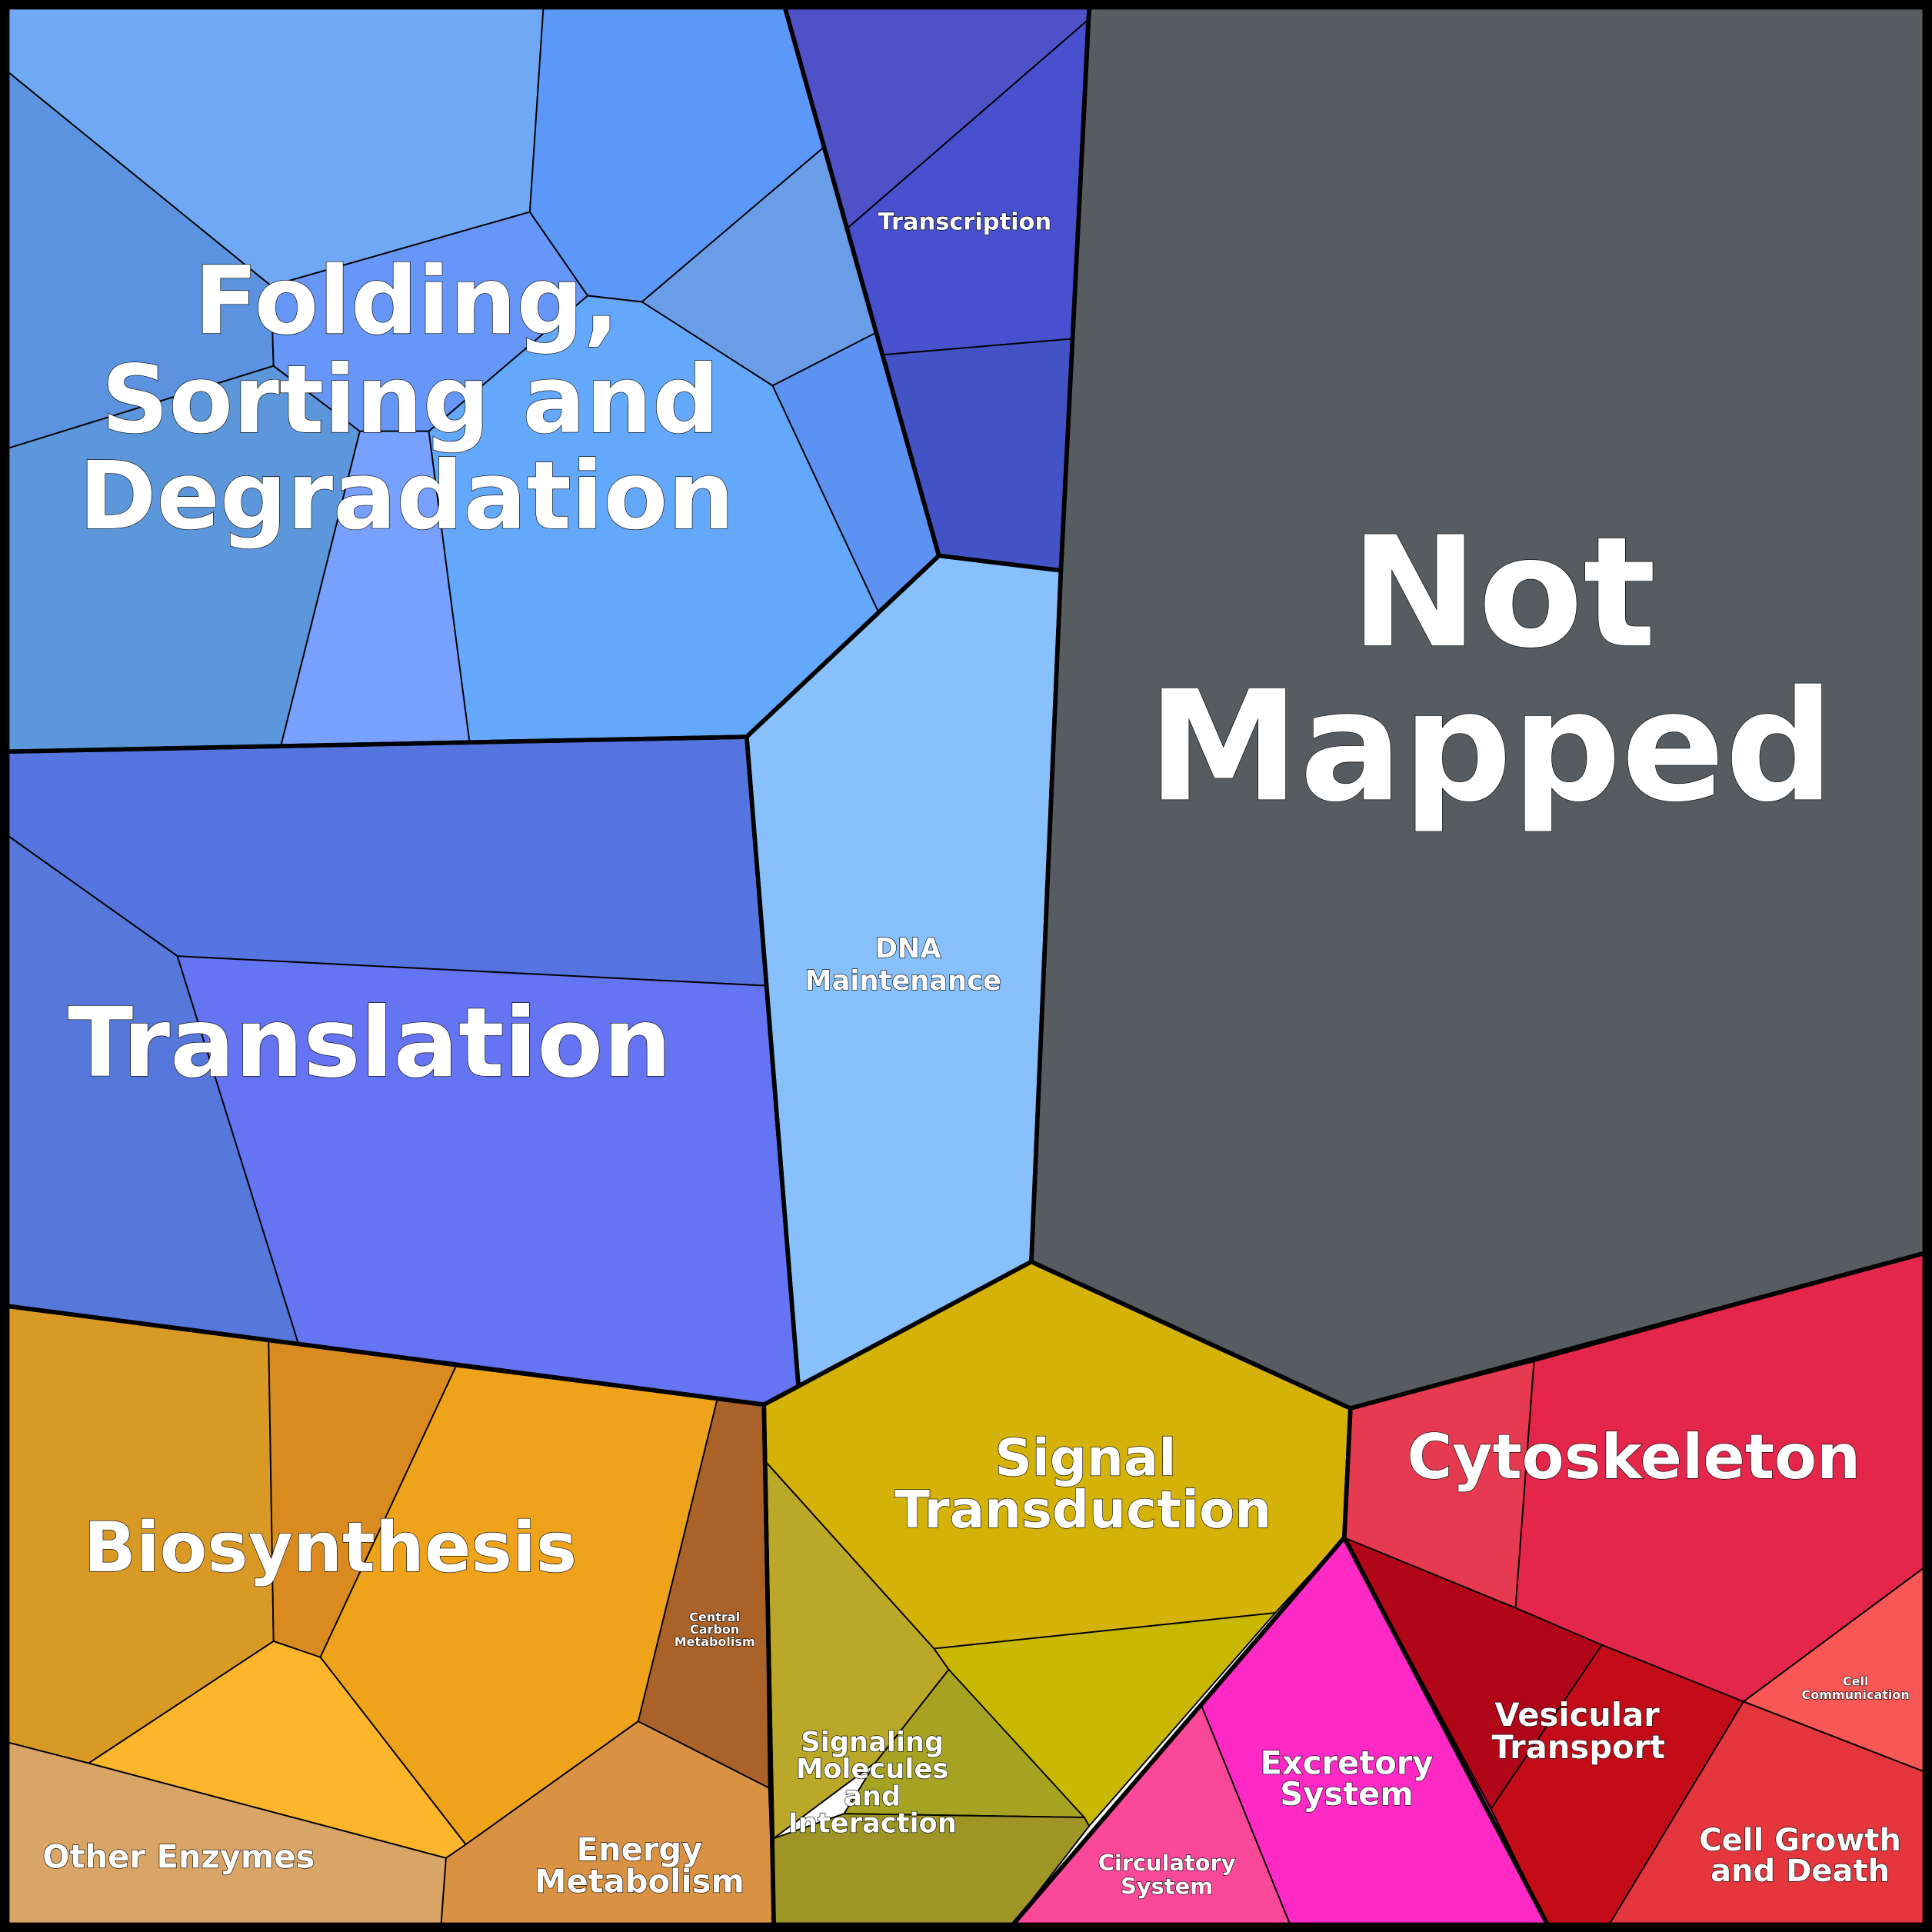  What do you see at coordinates (406, 496) in the screenshot?
I see `label: Degradation` at bounding box center [406, 496].